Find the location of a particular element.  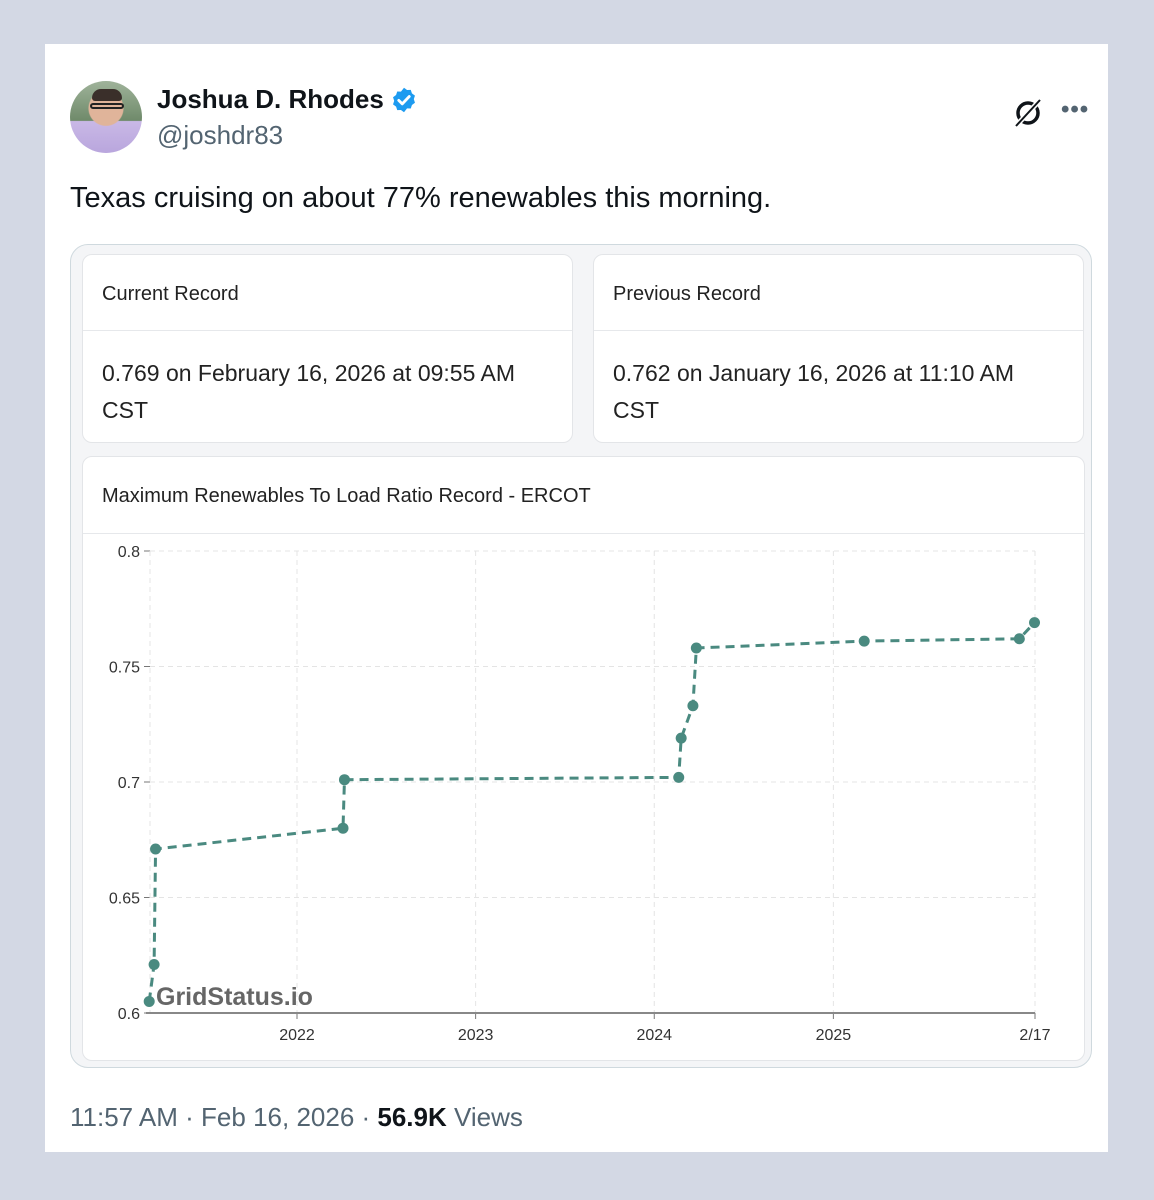

grok-icon is located at coordinates (1028, 113).